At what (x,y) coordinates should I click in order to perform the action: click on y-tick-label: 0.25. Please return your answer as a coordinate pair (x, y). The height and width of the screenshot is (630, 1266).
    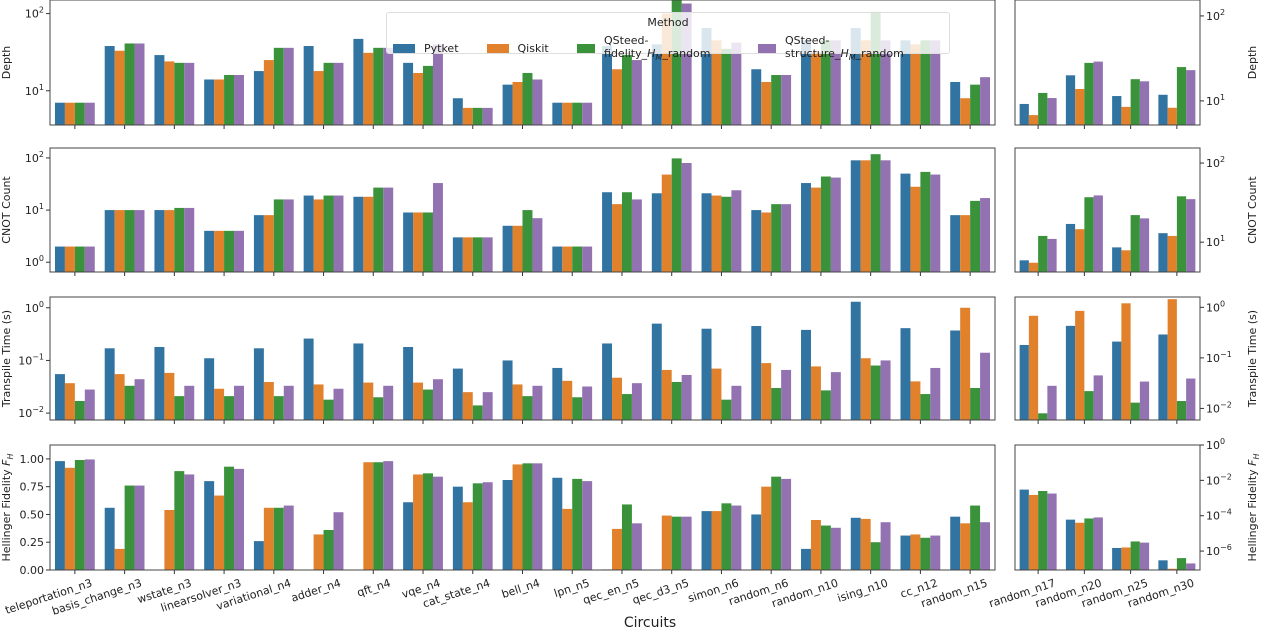
    Looking at the image, I should click on (32, 542).